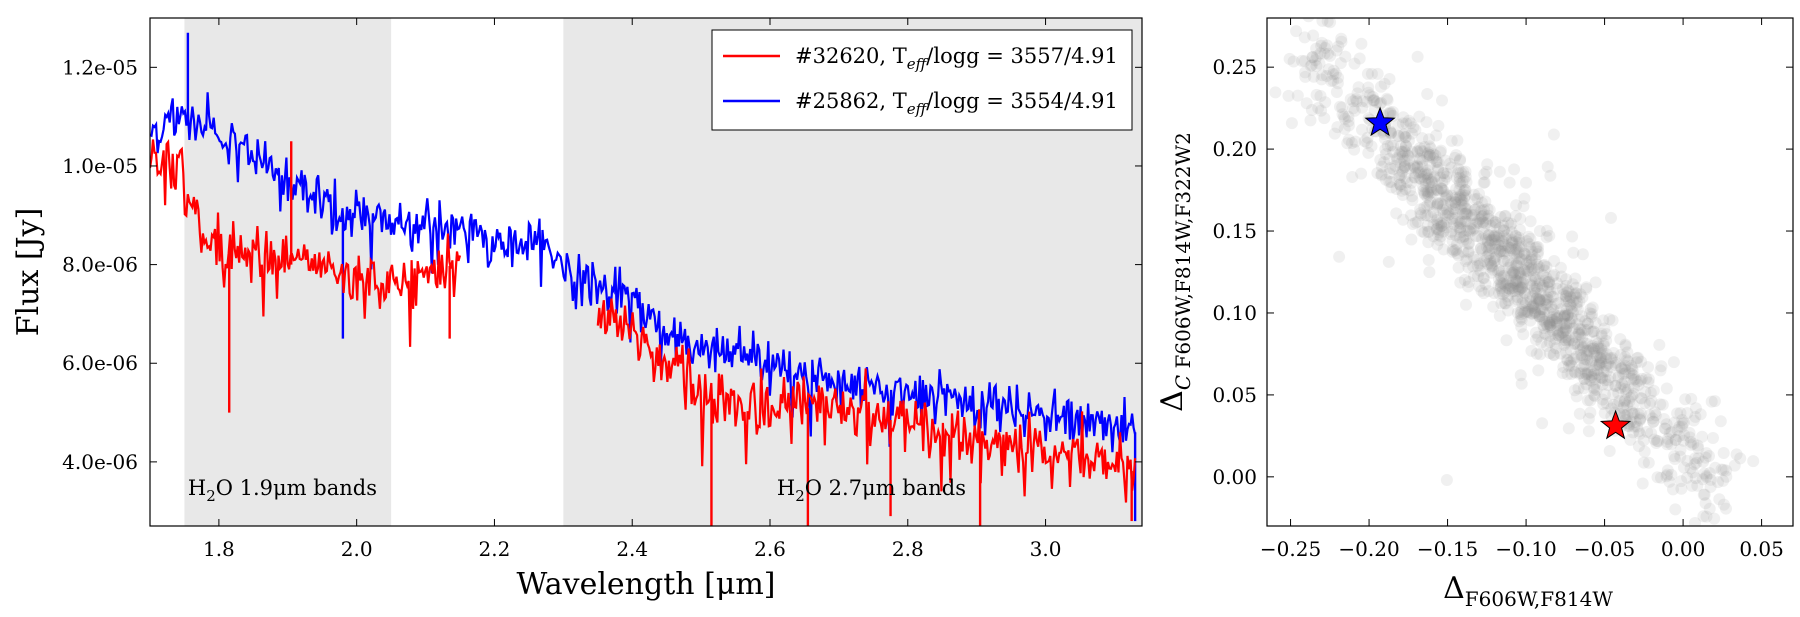 Image resolution: width=1800 pixels, height=617 pixels. What do you see at coordinates (922, 80) in the screenshot?
I see `legend-box` at bounding box center [922, 80].